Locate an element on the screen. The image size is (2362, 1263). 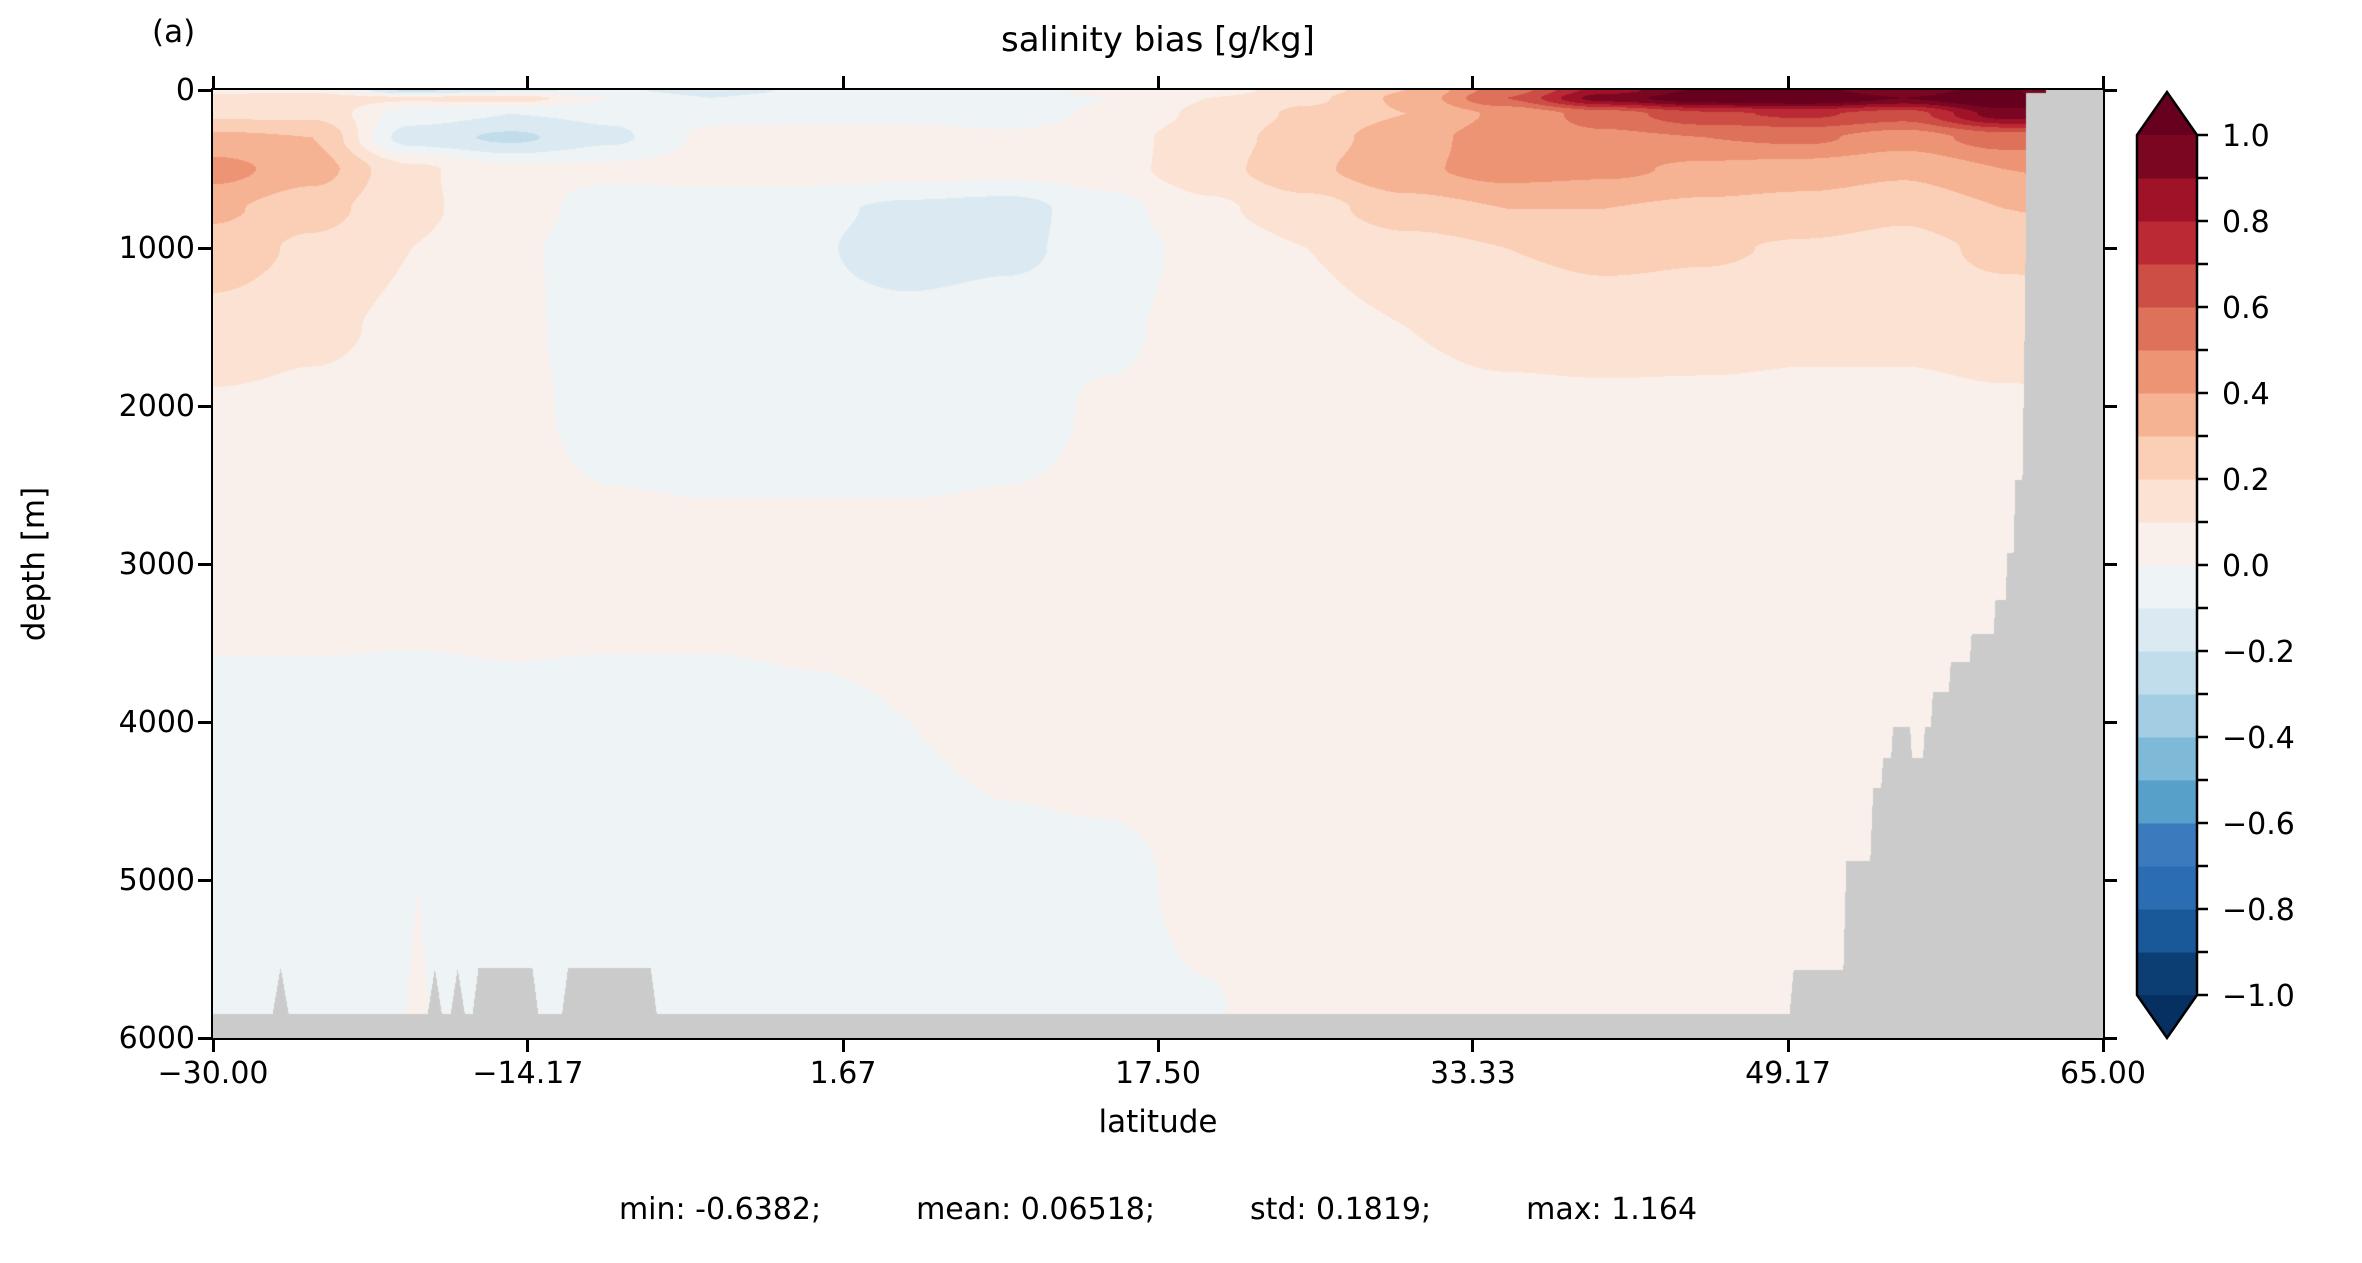
y-tick-label: 4000 is located at coordinates (156, 722).